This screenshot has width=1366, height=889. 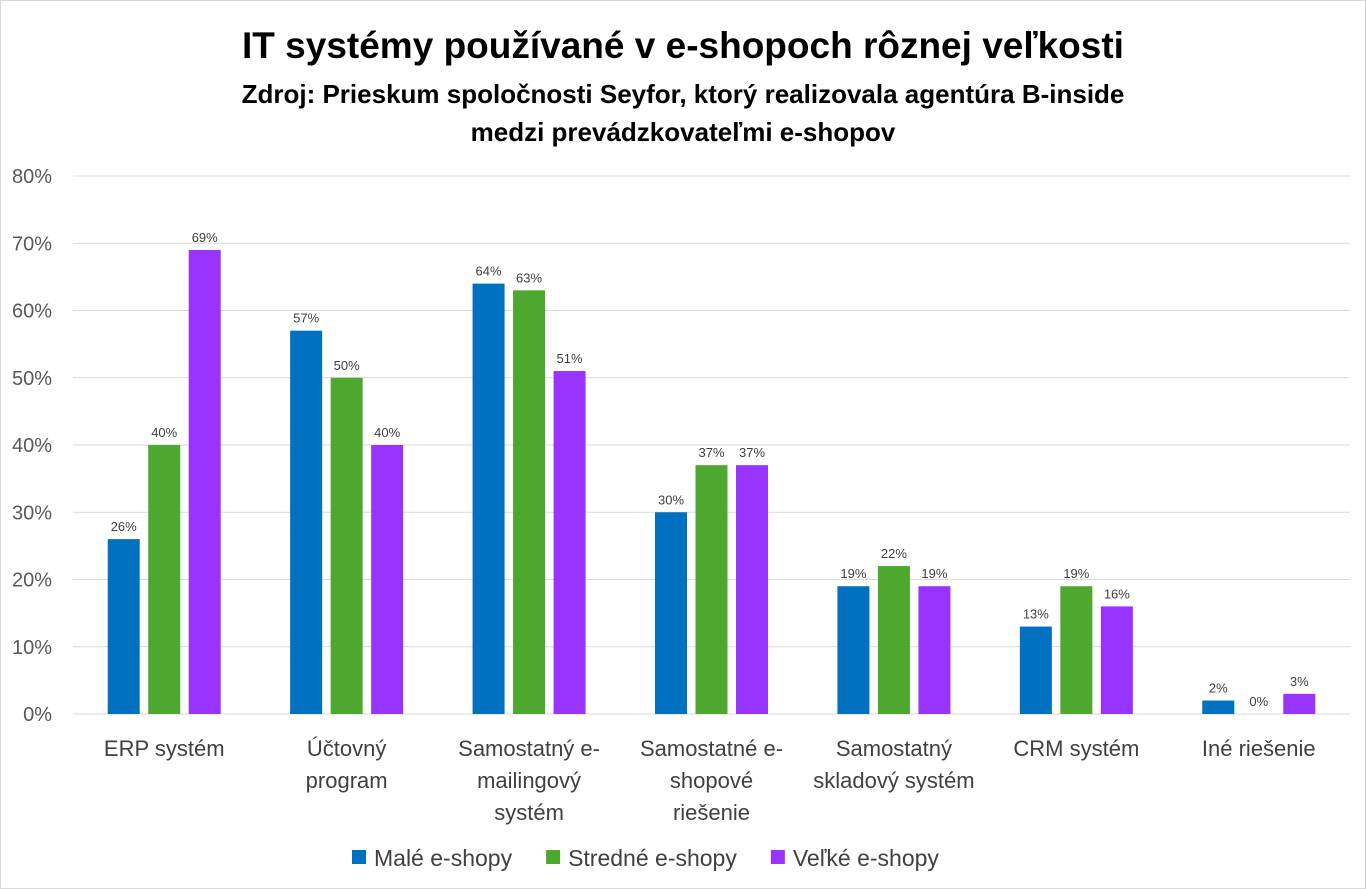 I want to click on data-label: 69%, so click(x=205, y=237).